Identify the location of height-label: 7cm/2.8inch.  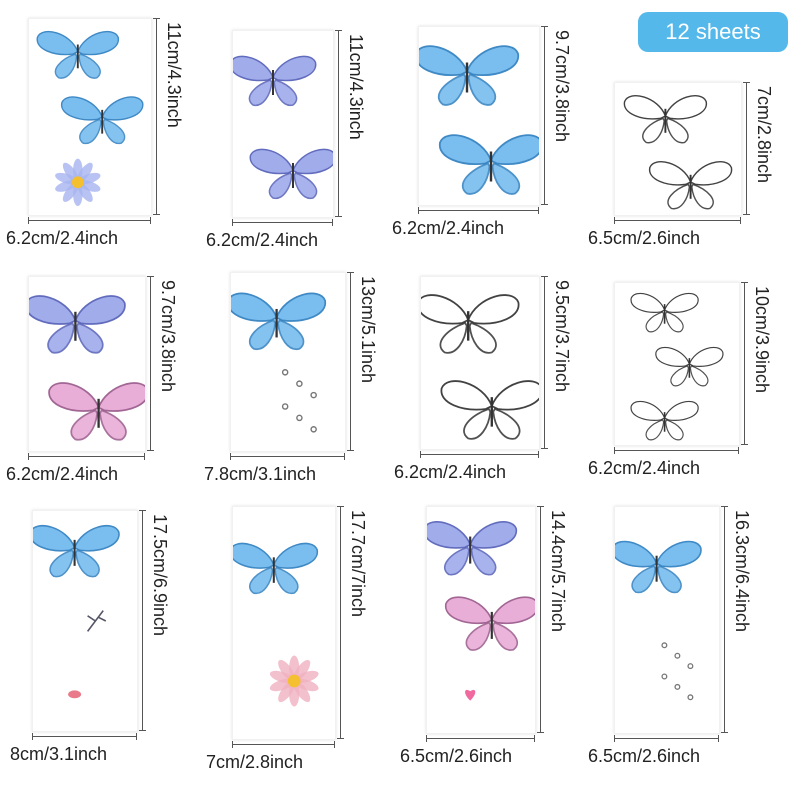
(764, 135).